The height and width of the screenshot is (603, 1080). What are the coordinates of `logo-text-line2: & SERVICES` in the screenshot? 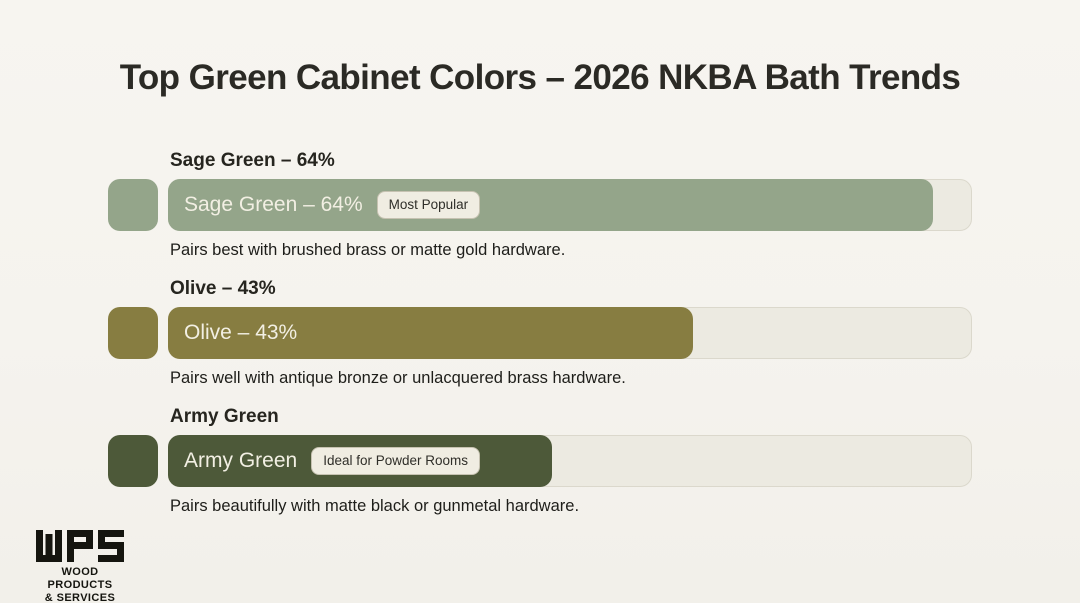 It's located at (80, 597).